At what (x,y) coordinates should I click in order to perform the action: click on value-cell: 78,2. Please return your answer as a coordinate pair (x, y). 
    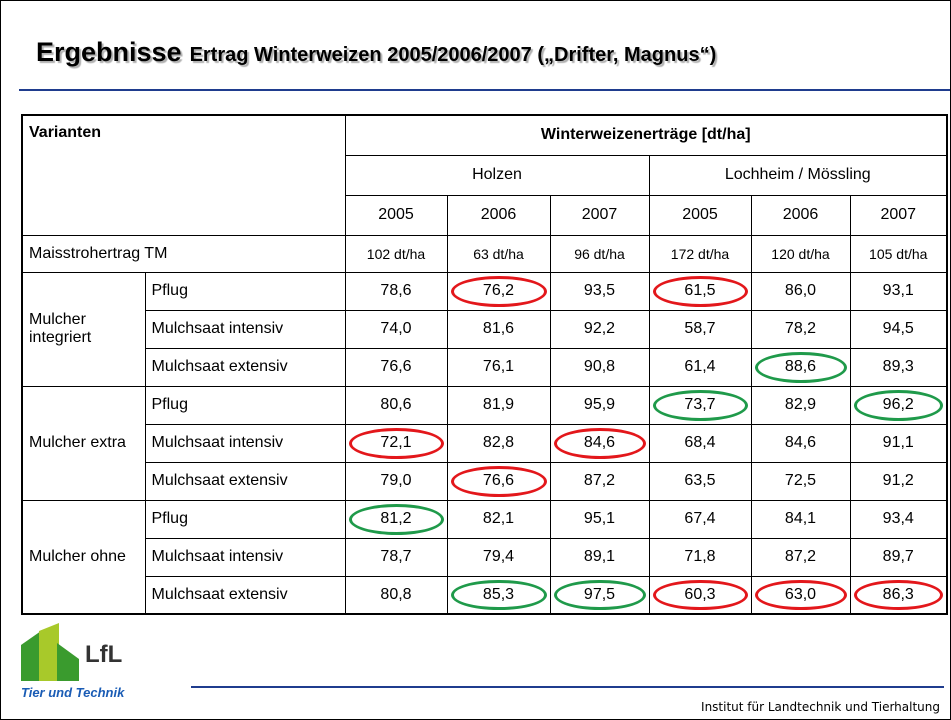
    Looking at the image, I should click on (800, 329).